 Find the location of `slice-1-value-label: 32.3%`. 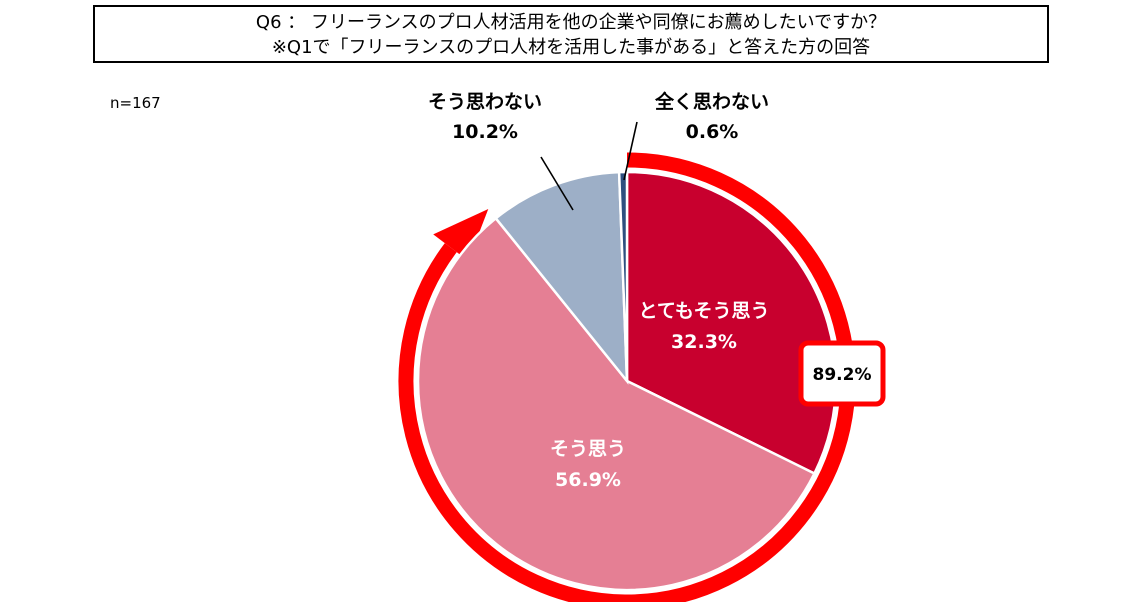

slice-1-value-label: 32.3% is located at coordinates (704, 342).